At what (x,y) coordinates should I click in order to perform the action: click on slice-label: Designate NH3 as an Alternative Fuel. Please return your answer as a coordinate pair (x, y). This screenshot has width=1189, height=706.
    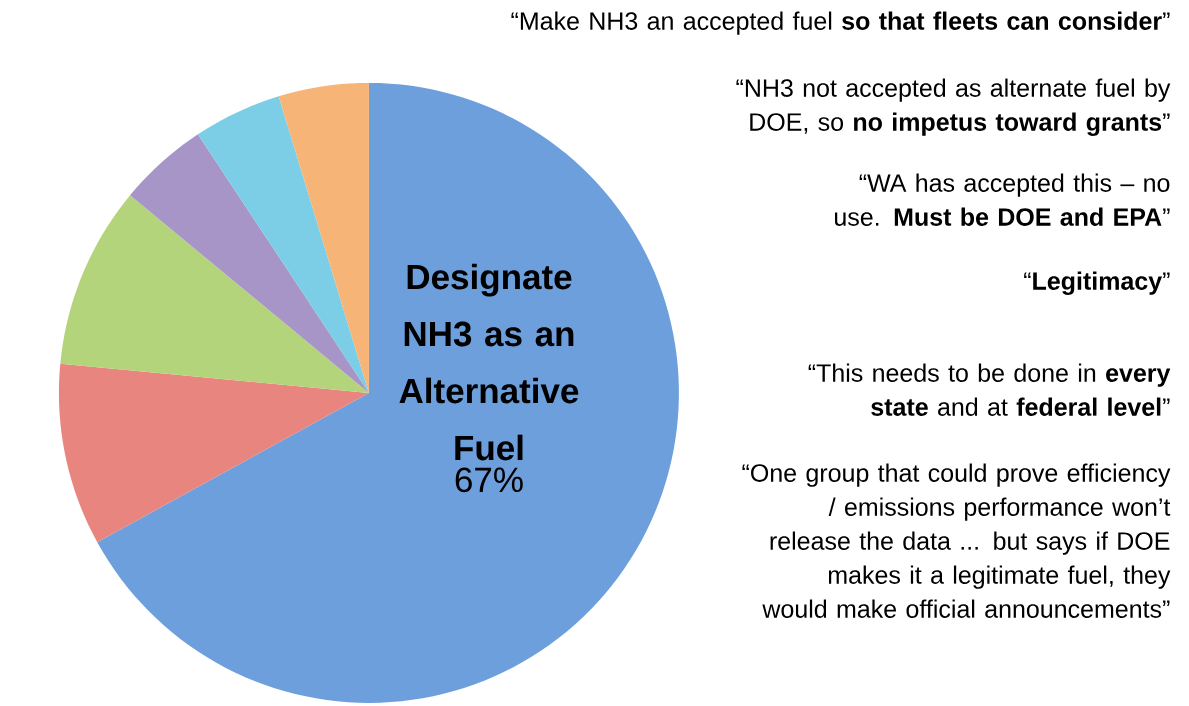
    Looking at the image, I should click on (489, 362).